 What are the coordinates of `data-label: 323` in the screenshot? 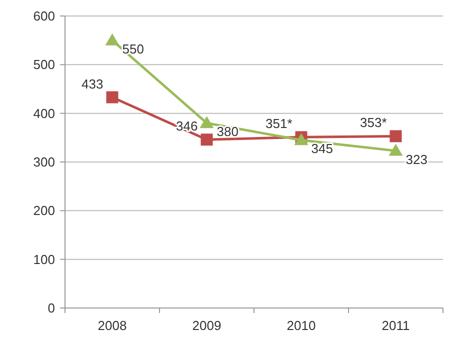 It's located at (417, 159).